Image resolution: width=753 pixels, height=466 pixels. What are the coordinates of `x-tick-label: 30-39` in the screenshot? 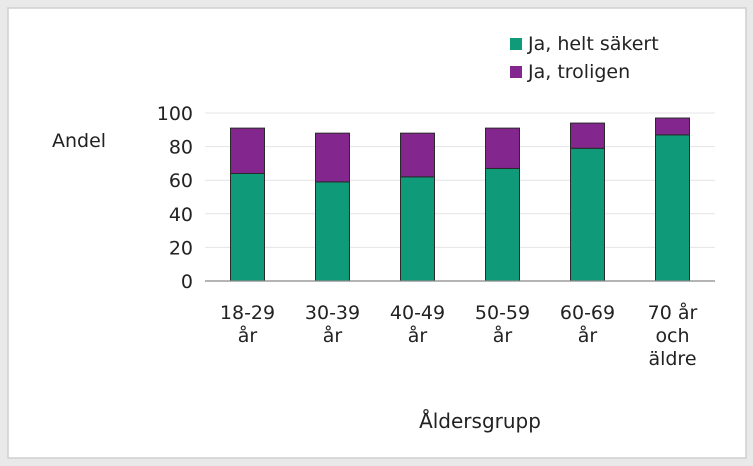 It's located at (332, 313).